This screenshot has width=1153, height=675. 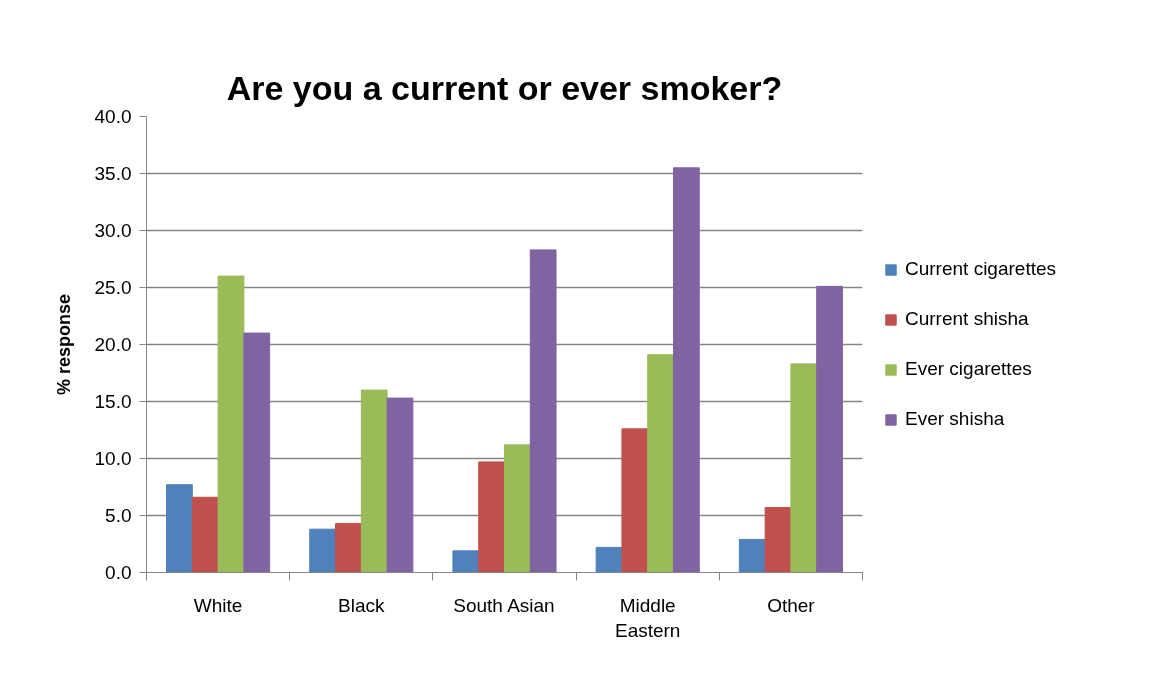 What do you see at coordinates (118, 572) in the screenshot?
I see `y-tick-label: 0.0` at bounding box center [118, 572].